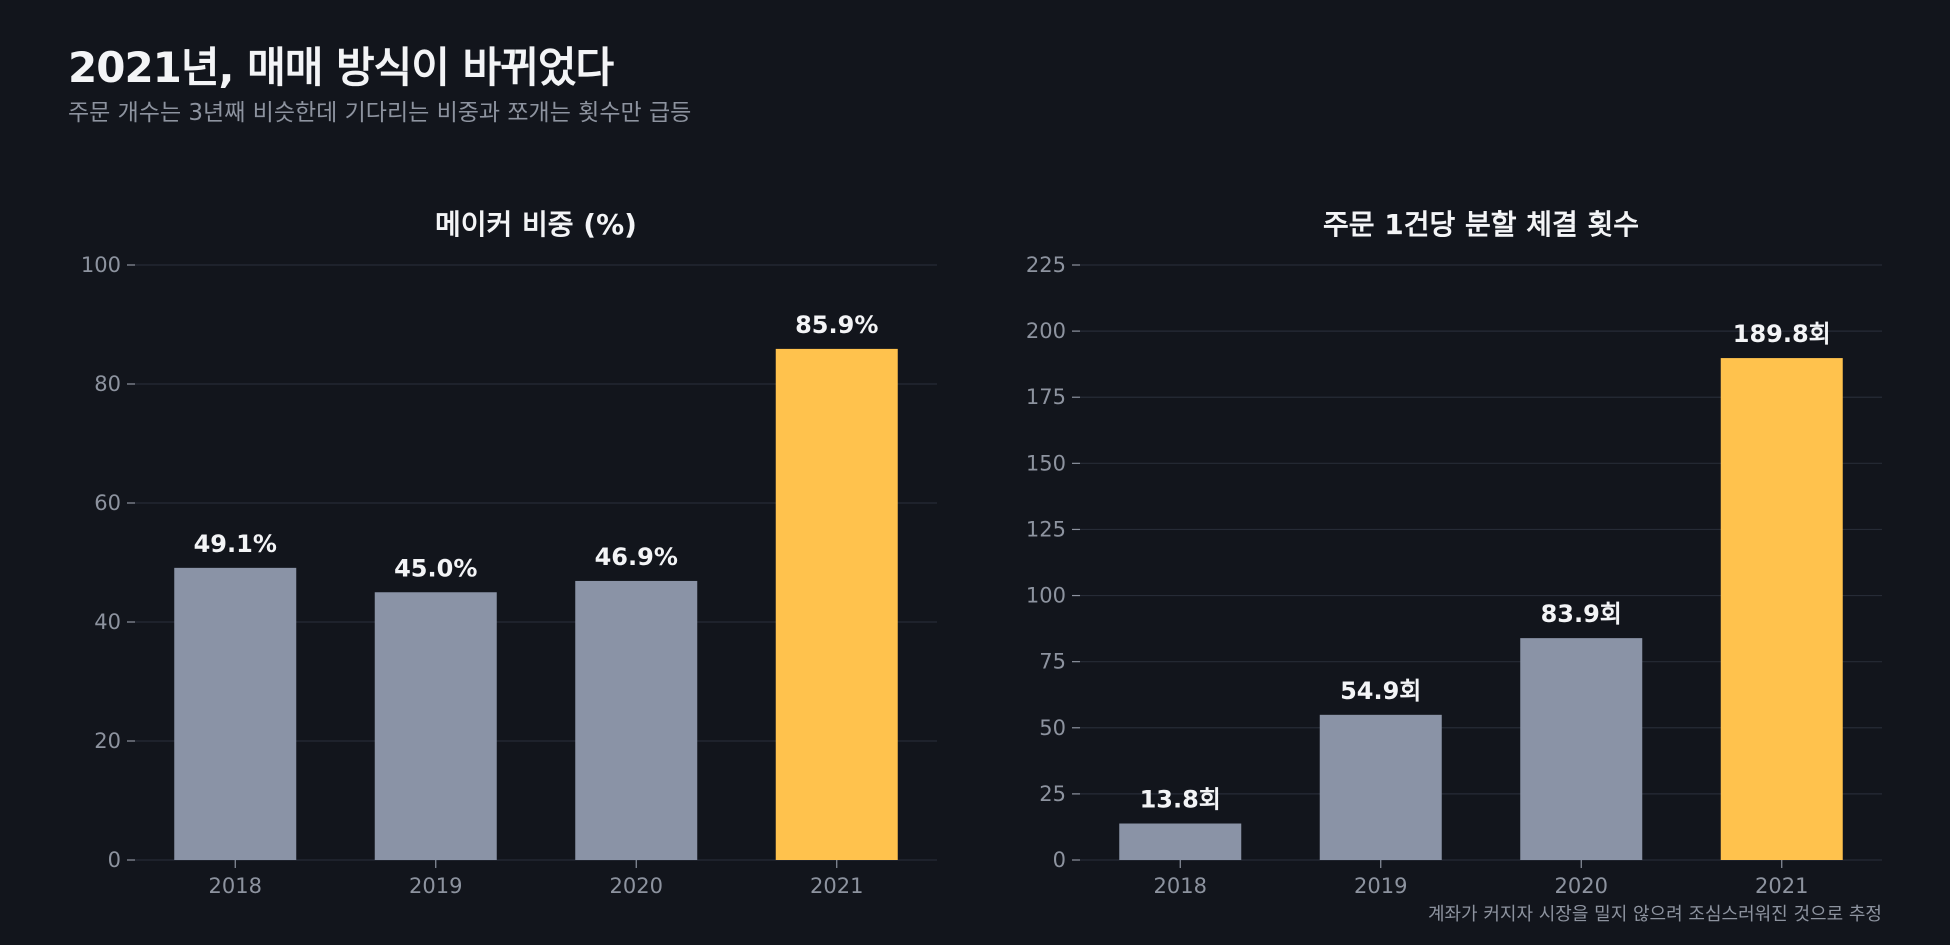 Image resolution: width=1950 pixels, height=945 pixels. What do you see at coordinates (235, 544) in the screenshot?
I see `maker-share-value-label-2018: 49.1%` at bounding box center [235, 544].